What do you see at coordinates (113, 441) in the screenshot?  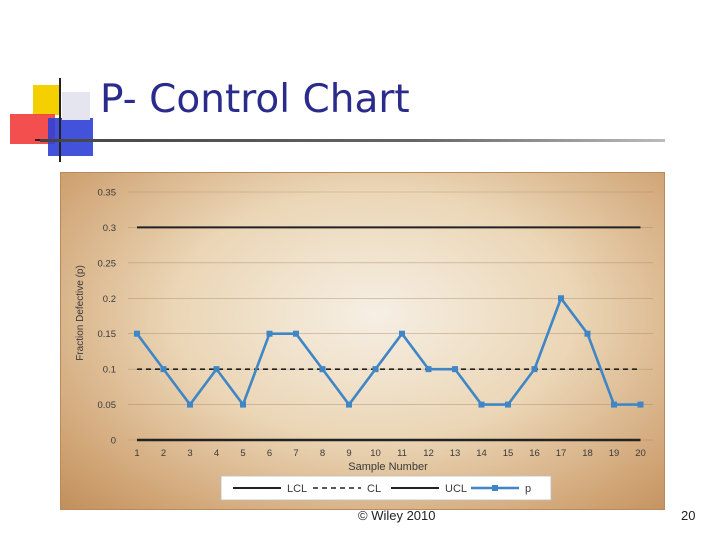 I see `y-tick-label: 0` at bounding box center [113, 441].